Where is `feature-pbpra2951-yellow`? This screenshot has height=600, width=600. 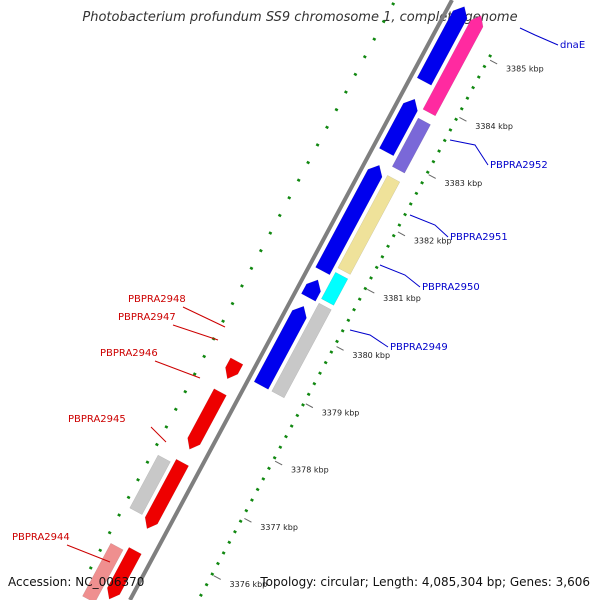
feature-pbpra2951-yellow is located at coordinates (369, 224).